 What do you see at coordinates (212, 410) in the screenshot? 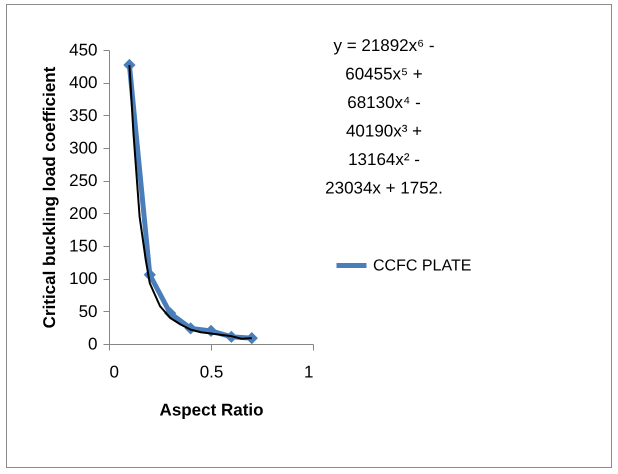
I see `x-axis-title: Aspect Ratio` at bounding box center [212, 410].